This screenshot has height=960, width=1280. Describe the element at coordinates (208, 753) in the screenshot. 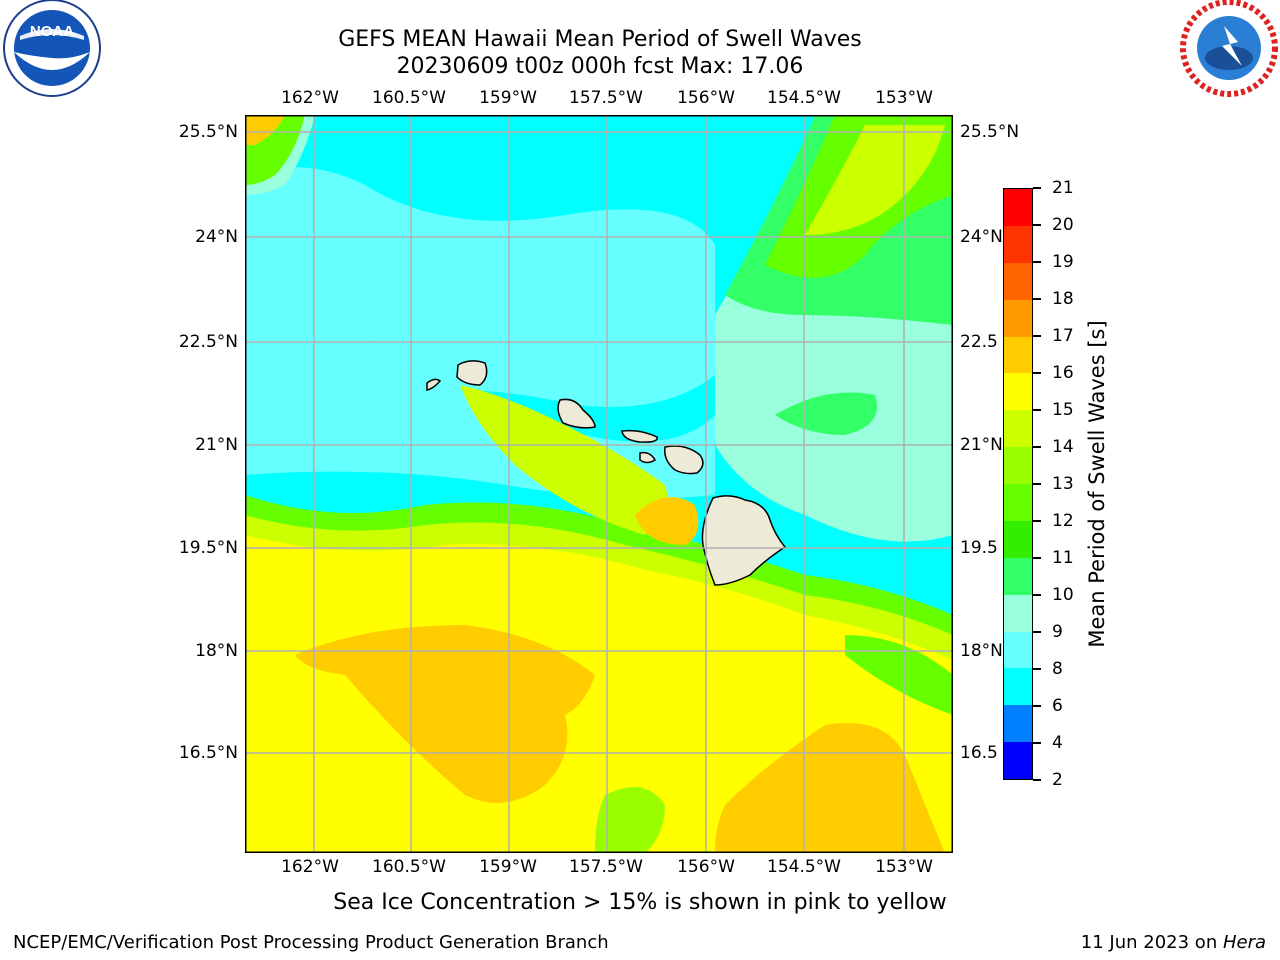

I see `lat-tick-left: 16.5°N` at that location.